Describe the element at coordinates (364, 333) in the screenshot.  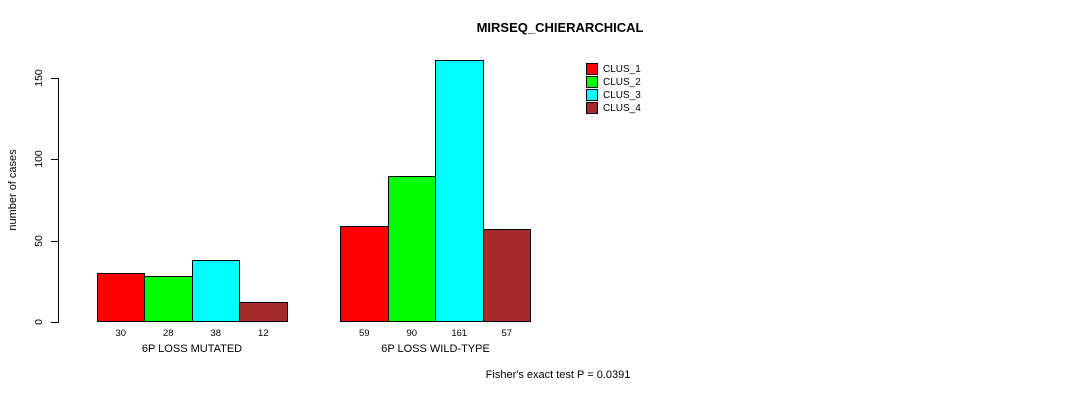
I see `bar-value-label: 59` at that location.